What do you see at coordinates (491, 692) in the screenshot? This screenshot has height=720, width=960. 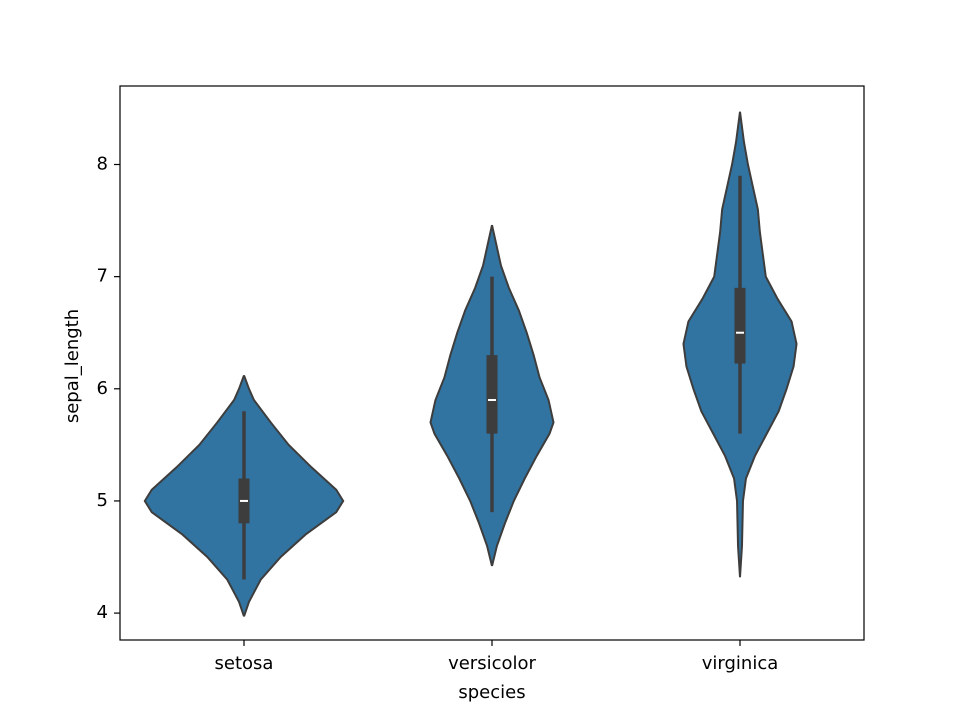 I see `x-axis-label: species` at bounding box center [491, 692].